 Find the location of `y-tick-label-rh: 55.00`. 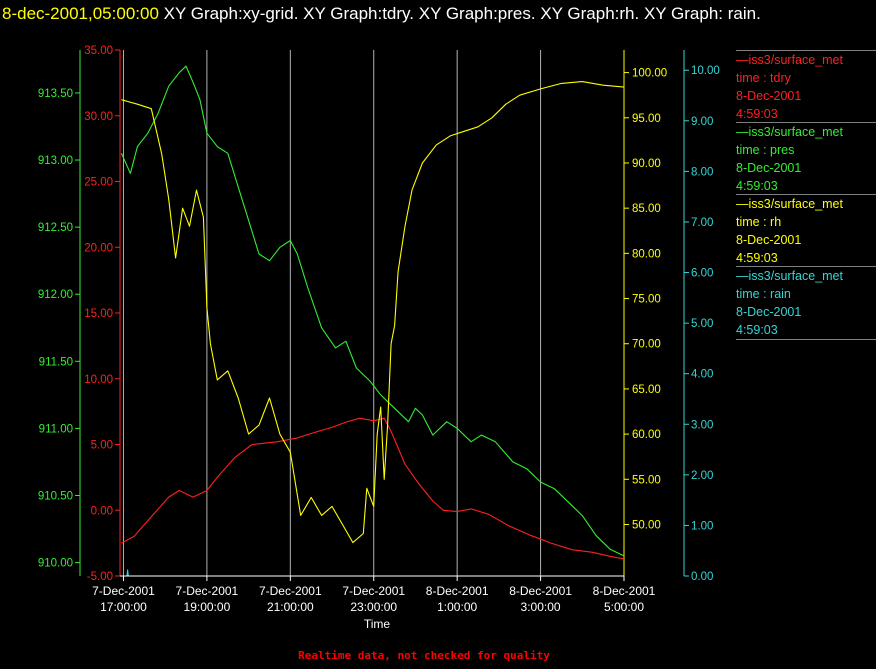

y-tick-label-rh: 55.00 is located at coordinates (646, 480).